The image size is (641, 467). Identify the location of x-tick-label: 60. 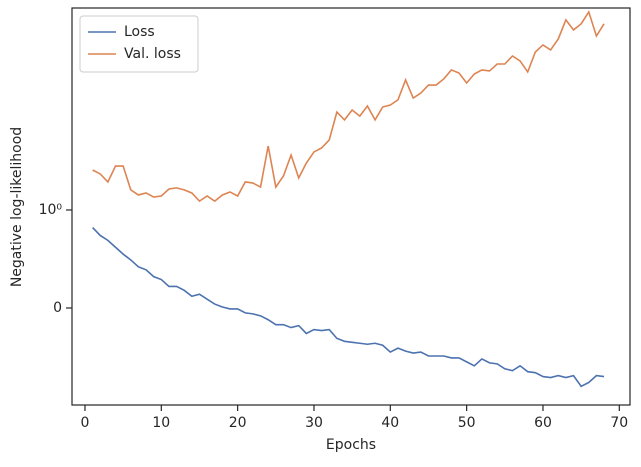
(543, 423).